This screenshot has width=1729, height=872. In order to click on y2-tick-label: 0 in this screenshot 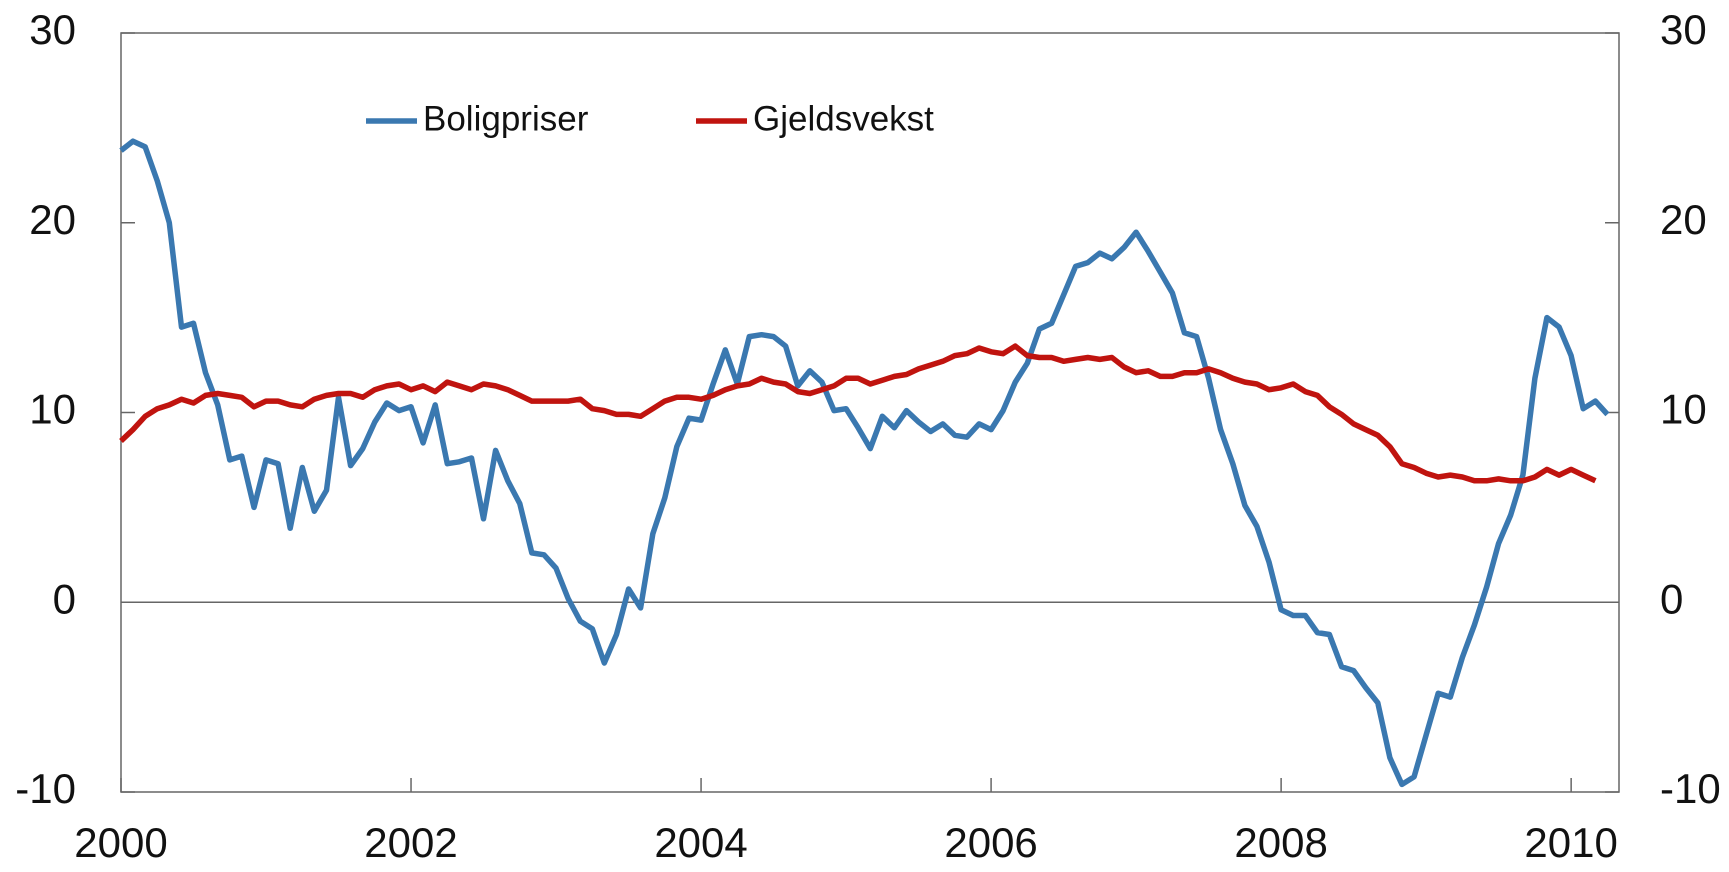, I will do `click(1671, 598)`.